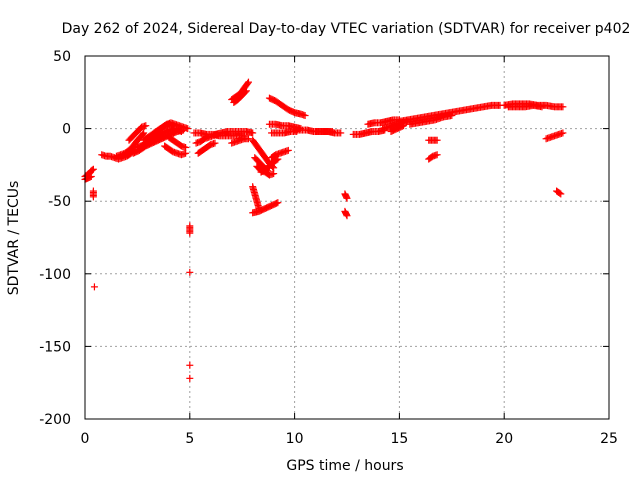 This screenshot has width=640, height=480. Describe the element at coordinates (504, 439) in the screenshot. I see `x-tick-label: 20` at that location.